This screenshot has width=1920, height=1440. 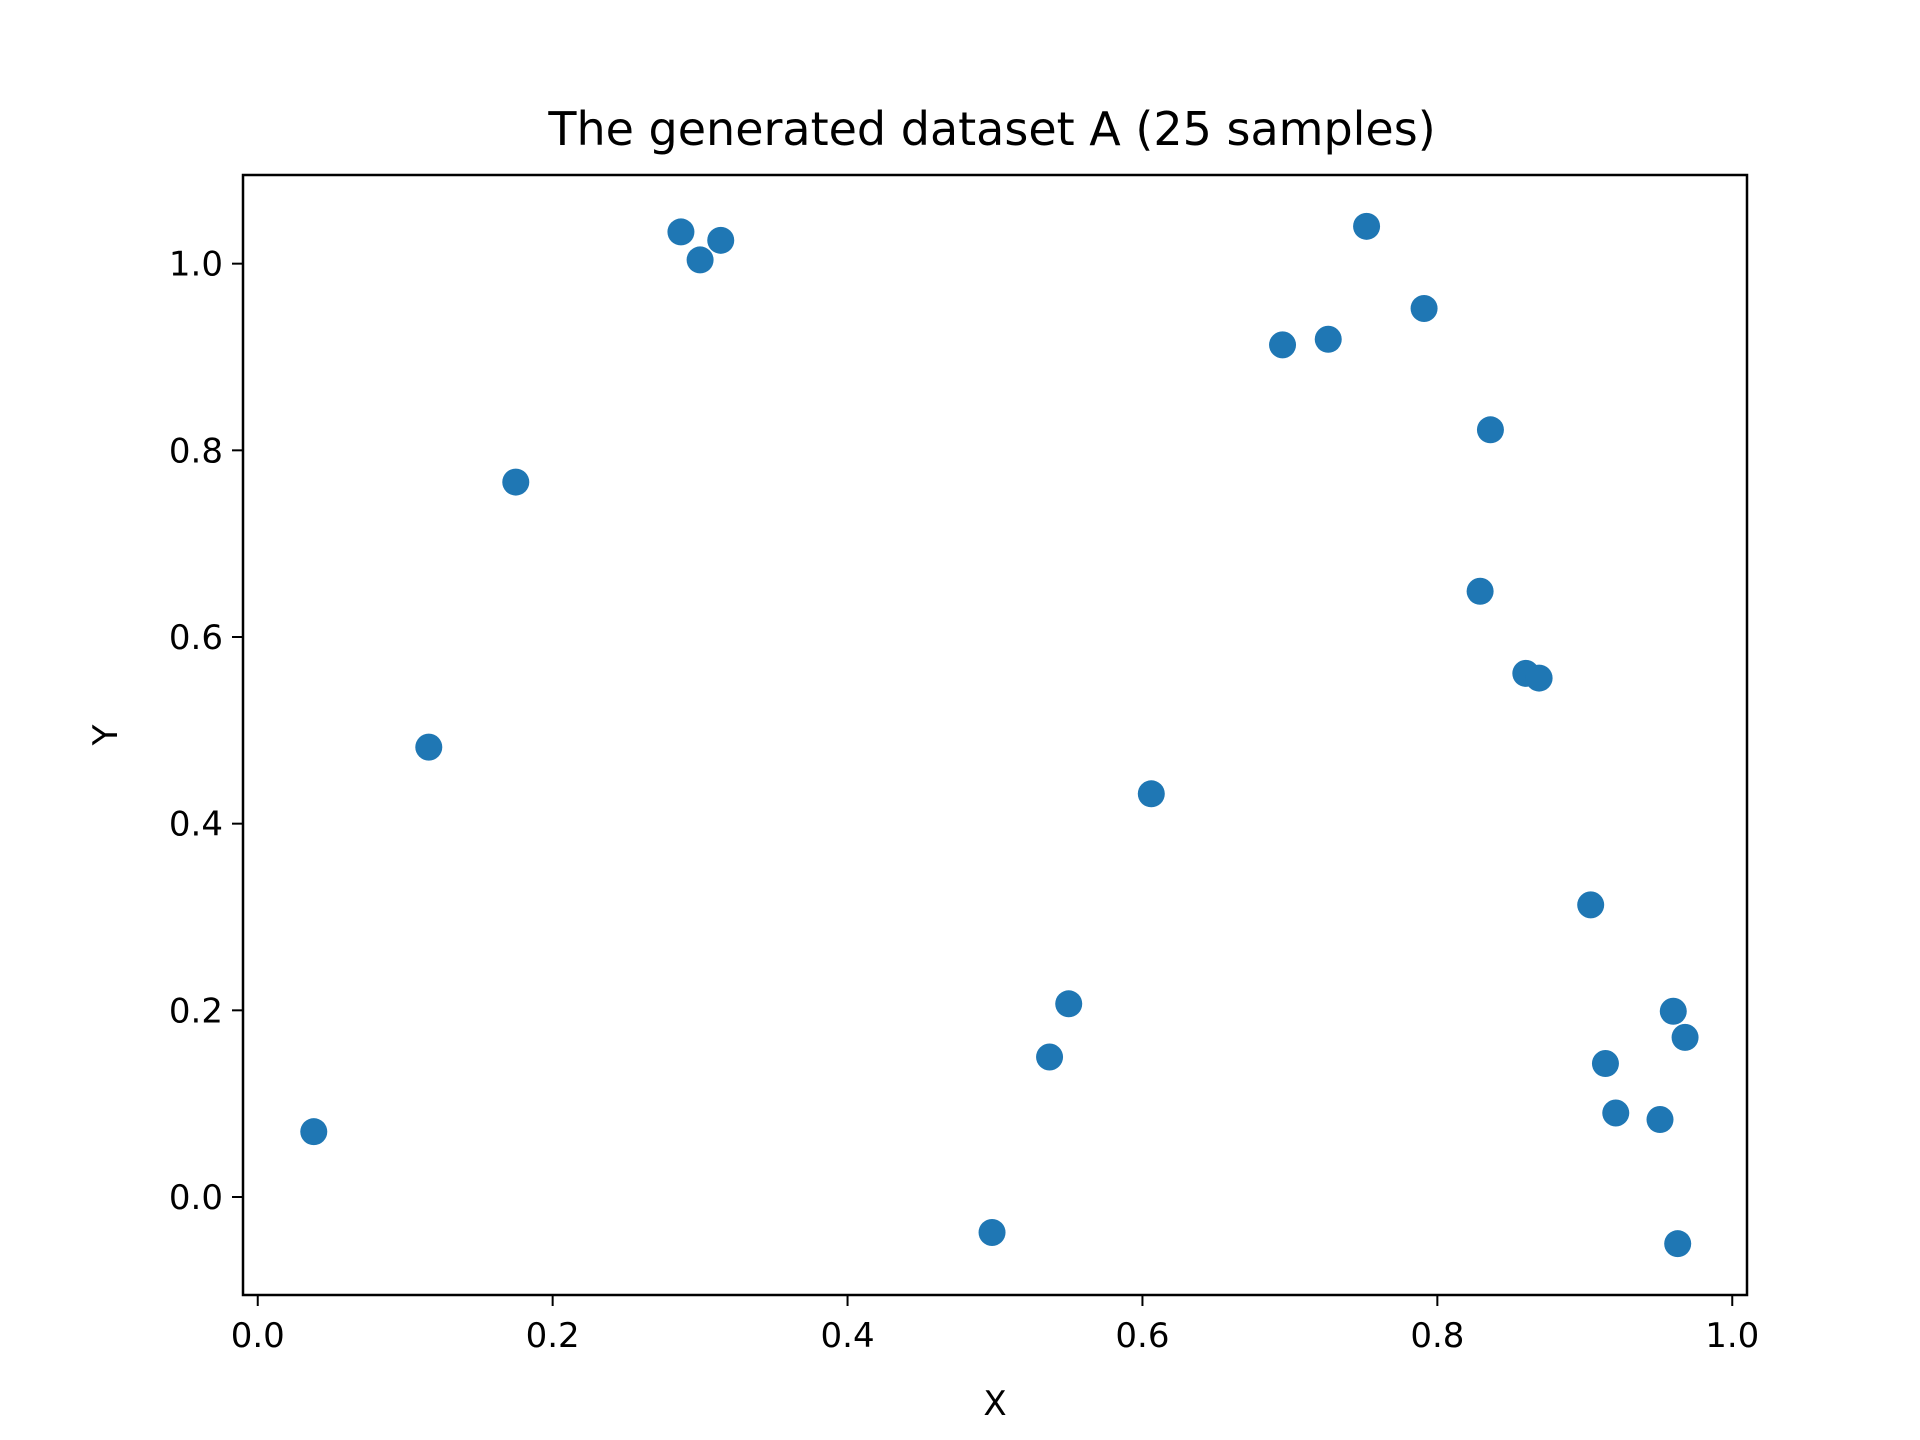 I want to click on x-tick-label: 0.6, so click(x=1142, y=1336).